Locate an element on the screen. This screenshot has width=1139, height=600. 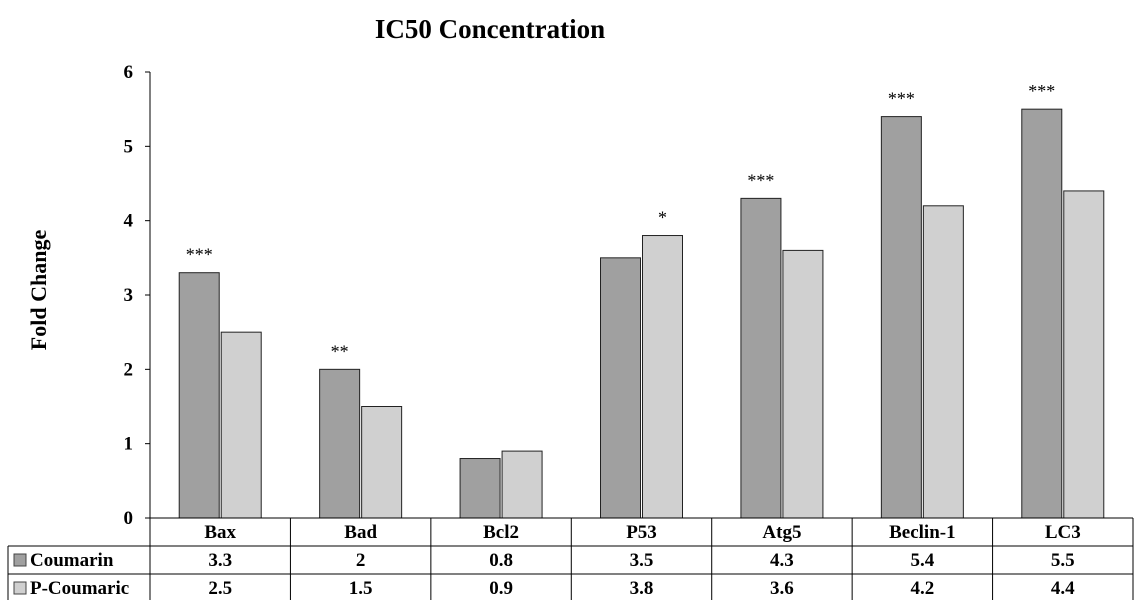
y-tick-label: 2 is located at coordinates (129, 369).